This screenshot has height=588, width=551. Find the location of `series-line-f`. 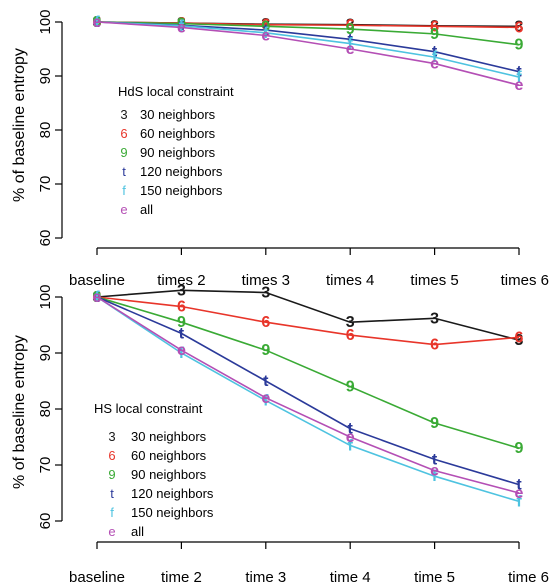

series-line-f is located at coordinates (308, 49).